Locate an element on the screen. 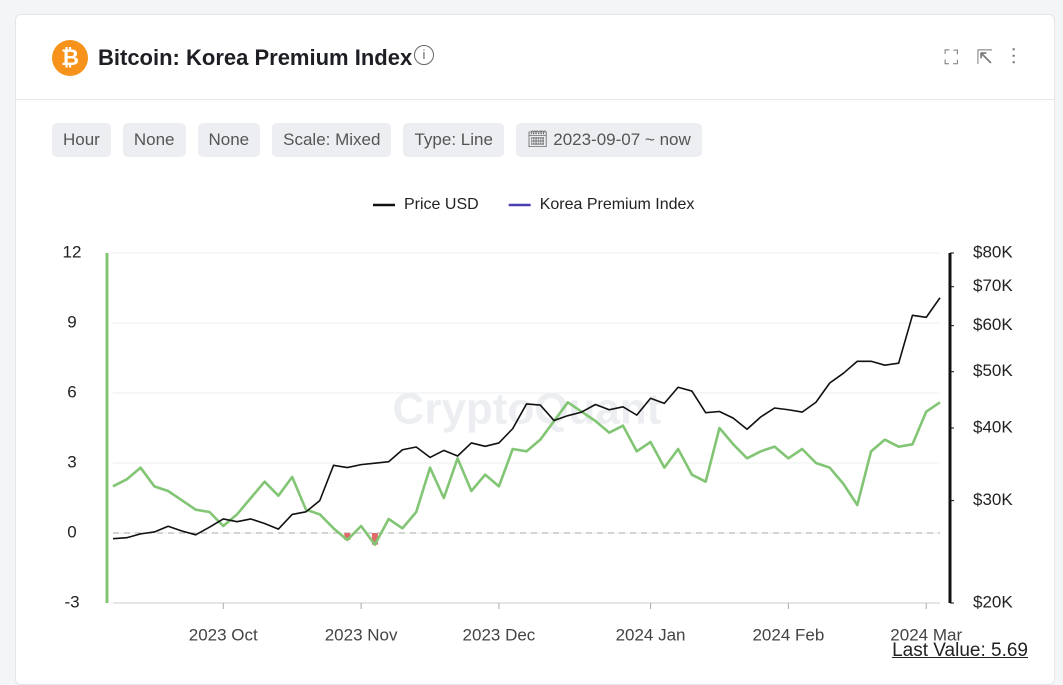 The height and width of the screenshot is (685, 1063). y2-tick-label: $30K is located at coordinates (993, 499).